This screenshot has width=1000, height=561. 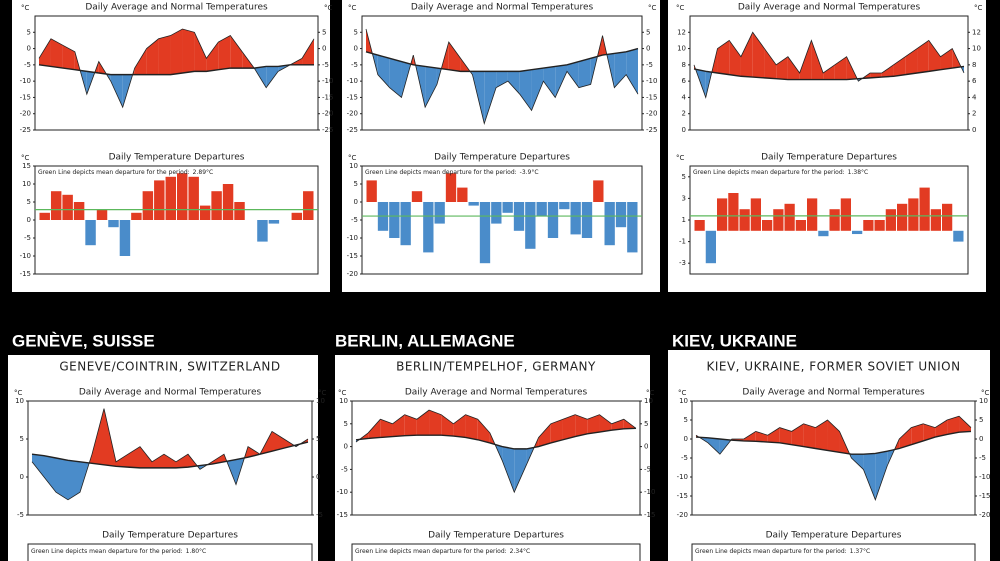 What do you see at coordinates (684, 97) in the screenshot?
I see `y-tick-label: 4` at bounding box center [684, 97].